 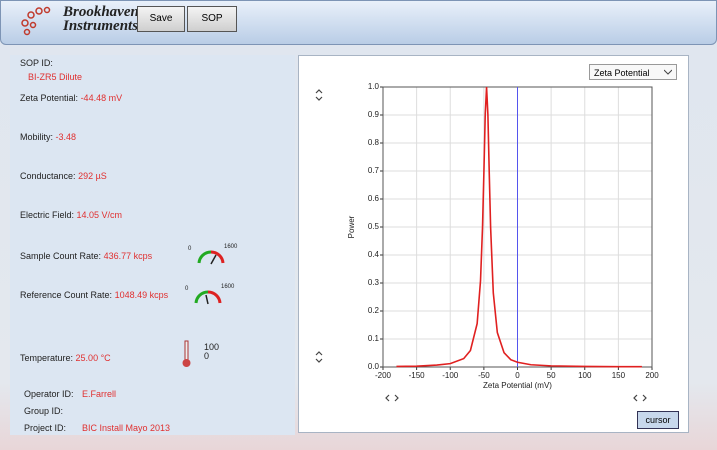 What do you see at coordinates (351, 226) in the screenshot?
I see `y-axis-label: Power` at bounding box center [351, 226].